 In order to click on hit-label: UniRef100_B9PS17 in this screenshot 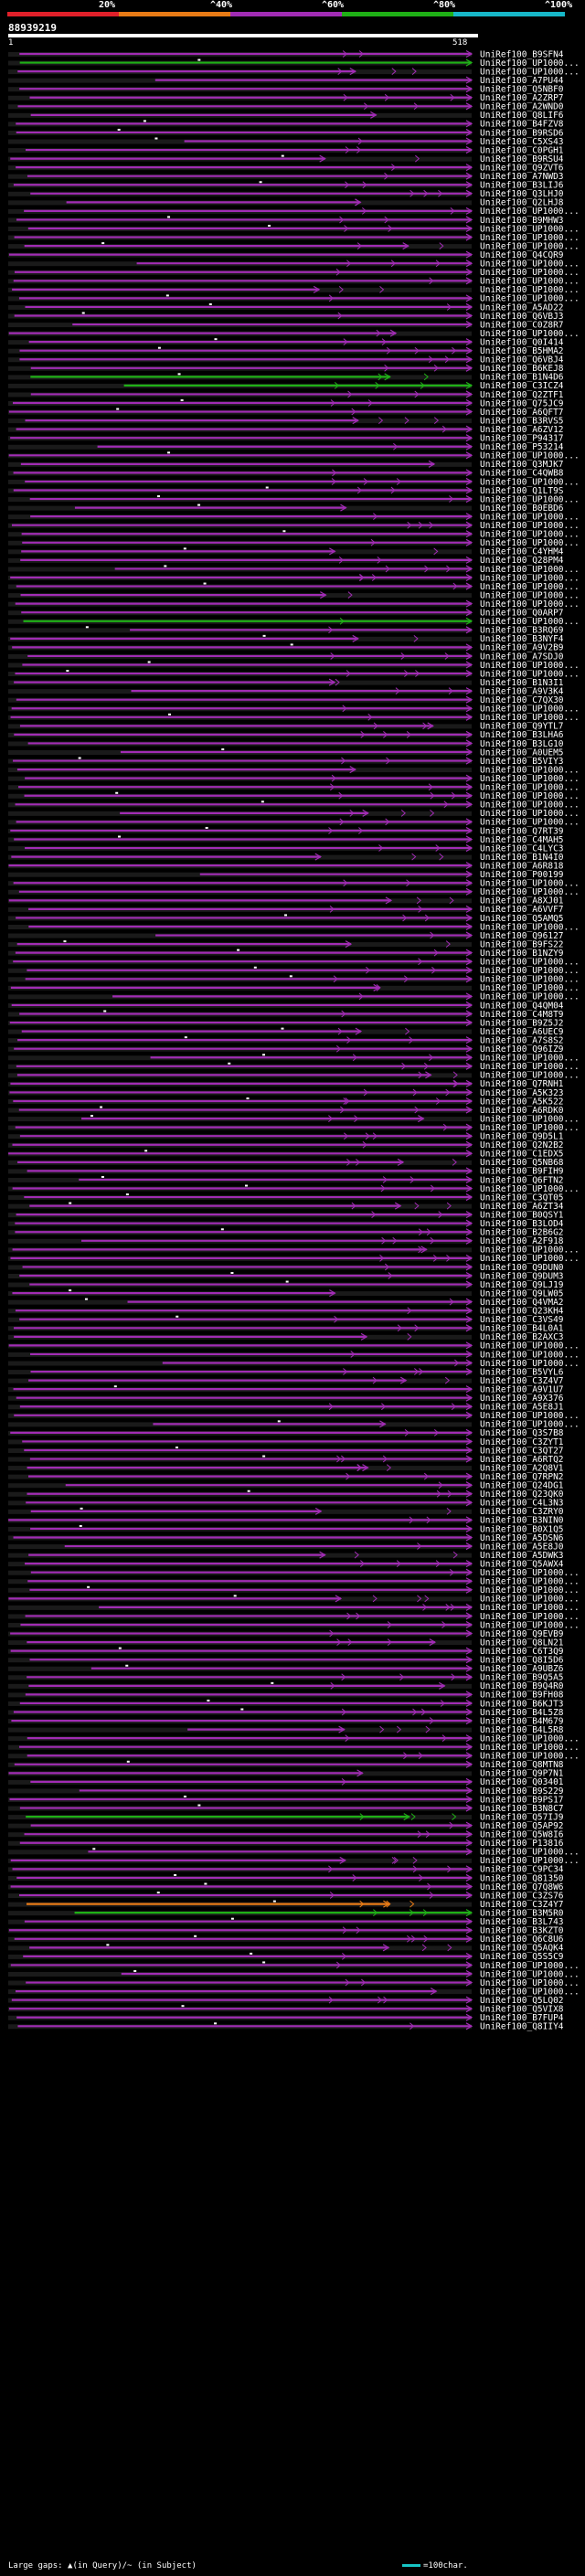, I will do `click(522, 1800)`.